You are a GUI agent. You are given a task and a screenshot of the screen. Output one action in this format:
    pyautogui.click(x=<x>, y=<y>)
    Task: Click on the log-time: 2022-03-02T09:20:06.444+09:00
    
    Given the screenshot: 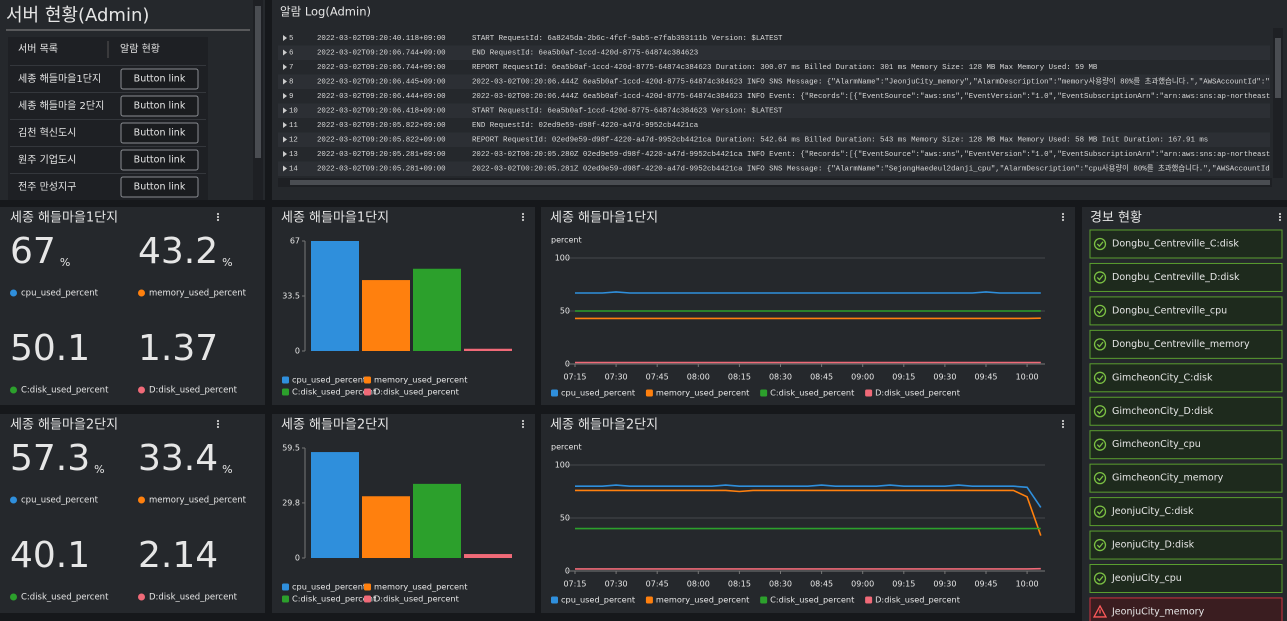 What is the action you would take?
    pyautogui.click(x=381, y=97)
    